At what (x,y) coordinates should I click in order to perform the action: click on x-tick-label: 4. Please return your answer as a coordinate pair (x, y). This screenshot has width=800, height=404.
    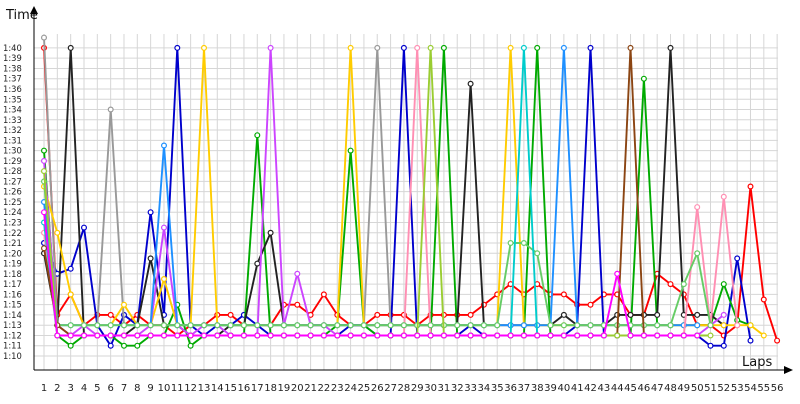
    Looking at the image, I should click on (84, 388).